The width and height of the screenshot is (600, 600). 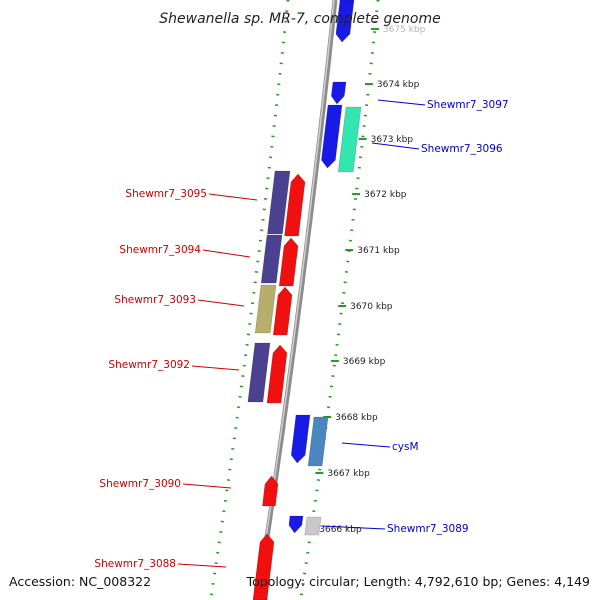 I want to click on gene-label-shewmr7-3093: Shewmr7_3093, so click(x=155, y=300).